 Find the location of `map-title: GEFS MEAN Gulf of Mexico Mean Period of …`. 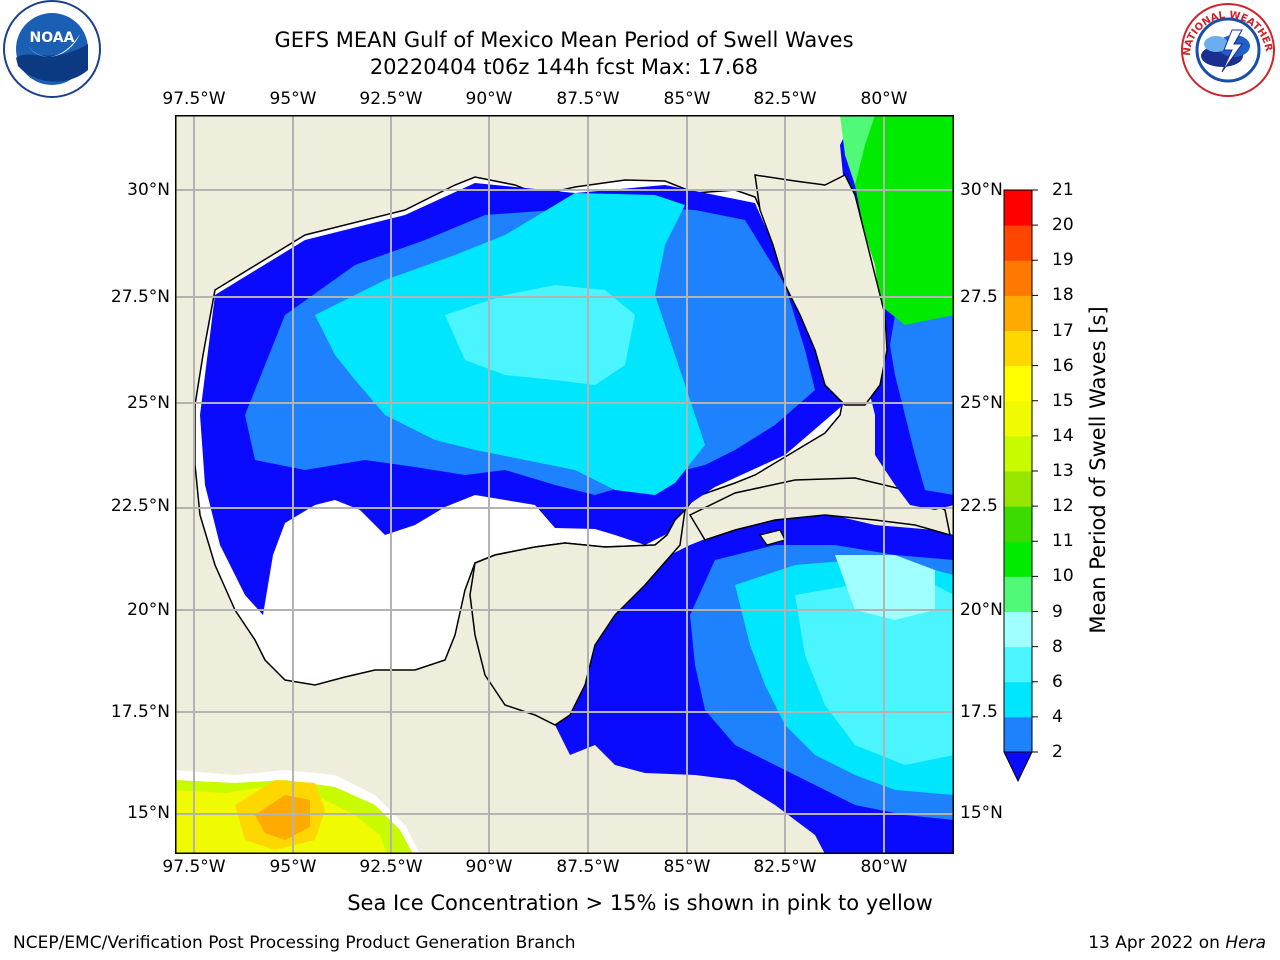

map-title: GEFS MEAN Gulf of Mexico Mean Period of … is located at coordinates (564, 40).